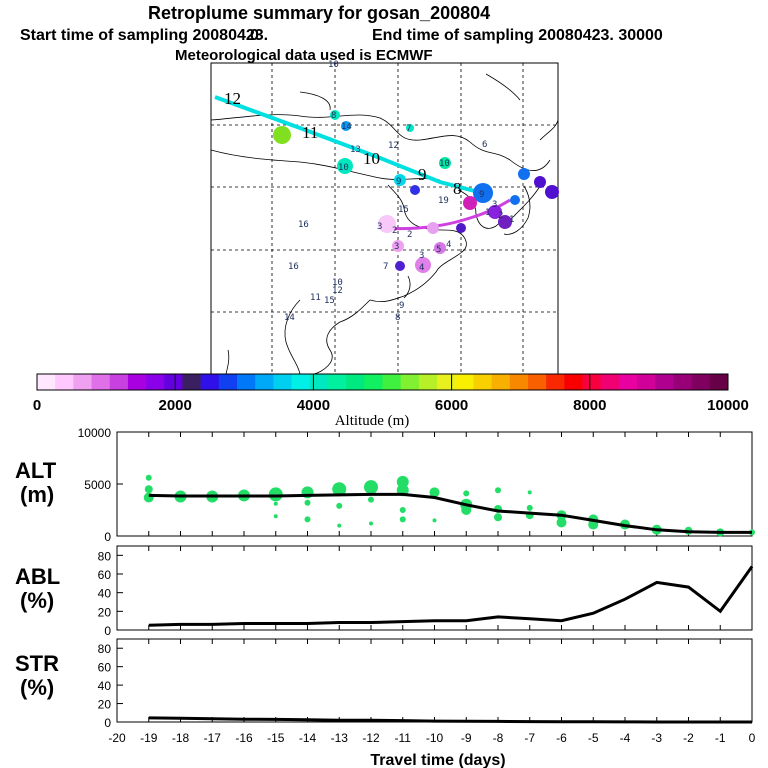 The width and height of the screenshot is (768, 768). Describe the element at coordinates (391, 394) in the screenshot. I see `colorbar-ticks: 0 2000 4000 6000 8000 10000` at that location.